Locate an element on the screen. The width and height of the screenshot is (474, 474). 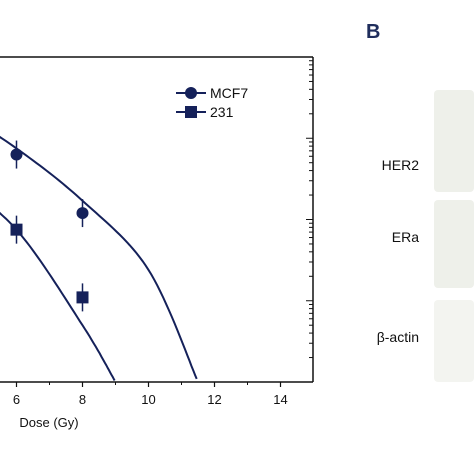
data-marks is located at coordinates (49, 226).